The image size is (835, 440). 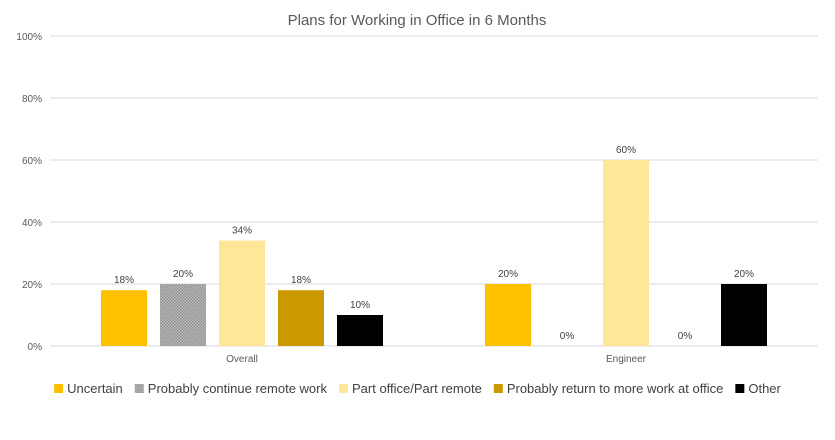 I want to click on legend-item: Uncertain, so click(x=88, y=388).